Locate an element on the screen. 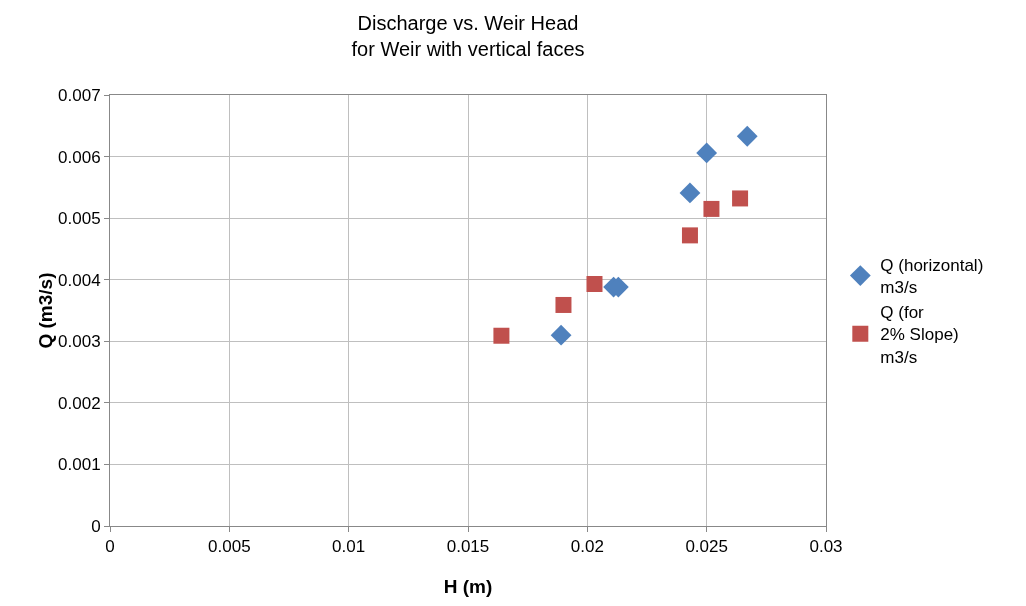 This screenshot has width=1026, height=606. y-tick-label: 0.002 is located at coordinates (79, 403).